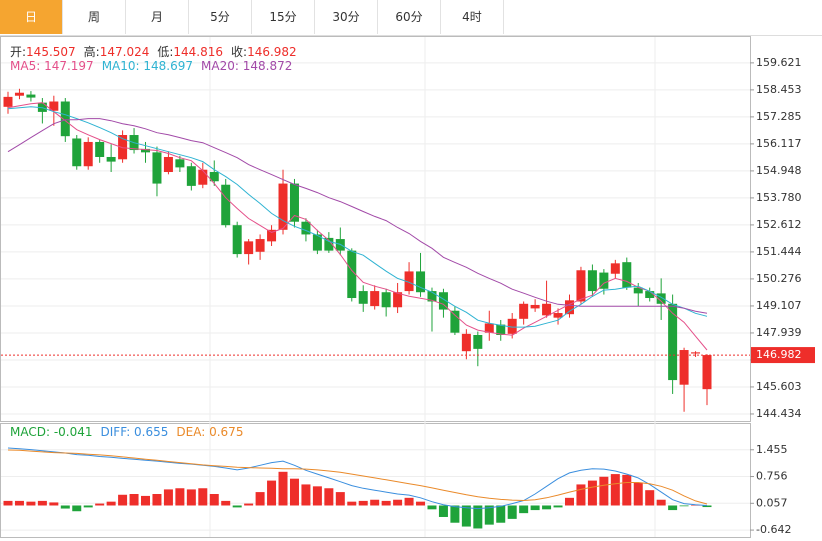 This screenshot has height=541, width=822. What do you see at coordinates (91, 52) in the screenshot?
I see `ohlc-label: 高:` at bounding box center [91, 52].